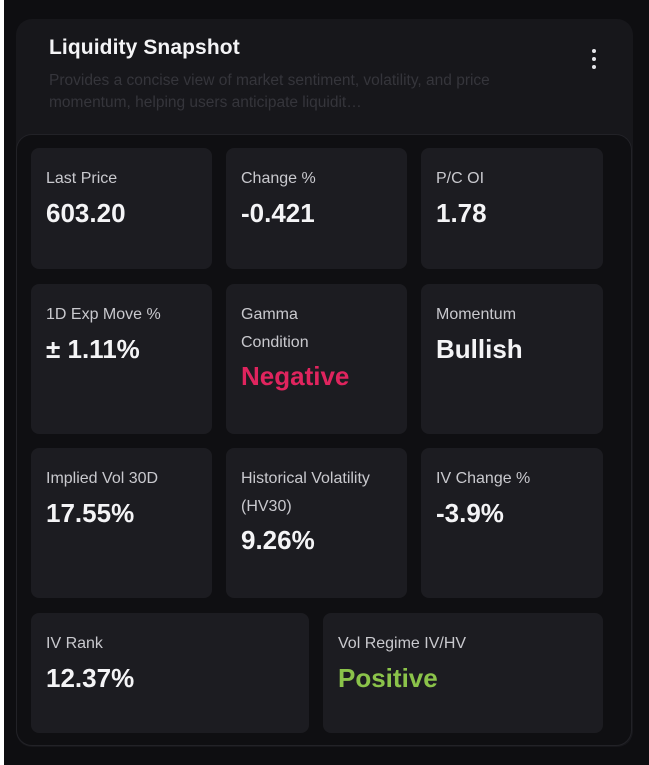 This screenshot has width=649, height=765. What do you see at coordinates (316, 359) in the screenshot?
I see `metric-tile-gamma: Gamma Condition Negative` at bounding box center [316, 359].